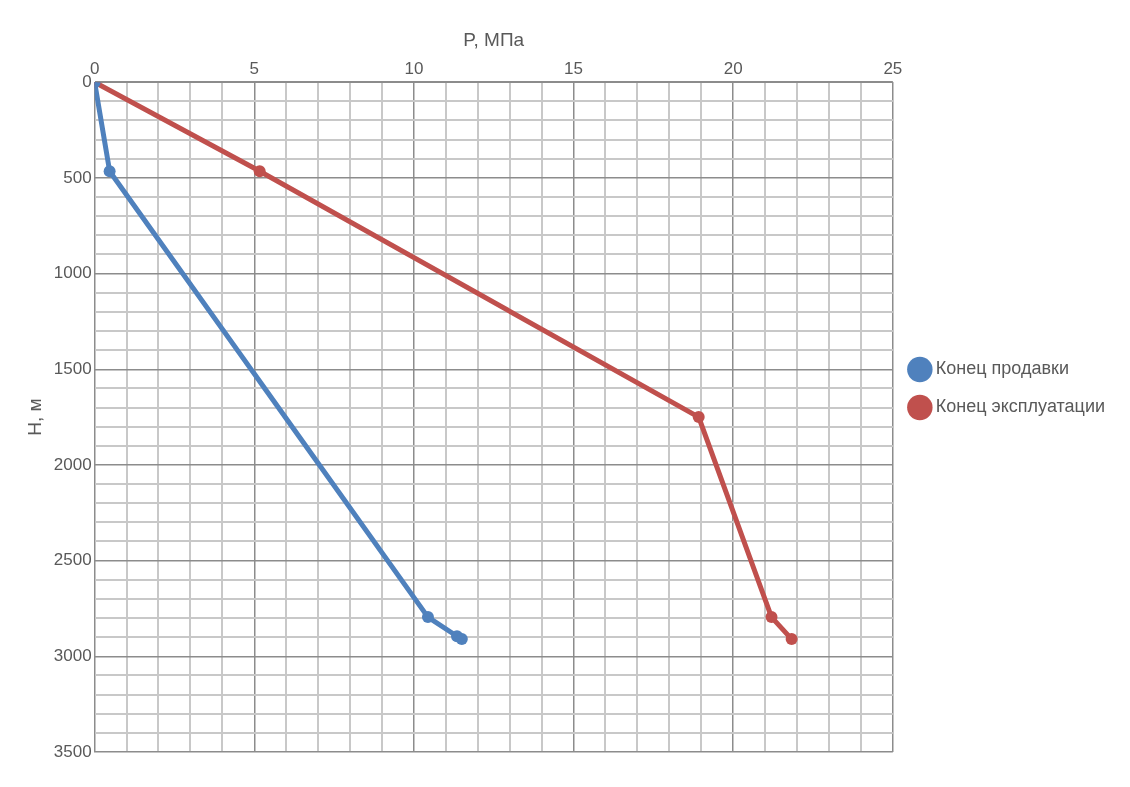 Image resolution: width=1130 pixels, height=787 pixels. I want to click on legend-label: Конец продавки, so click(1002, 368).